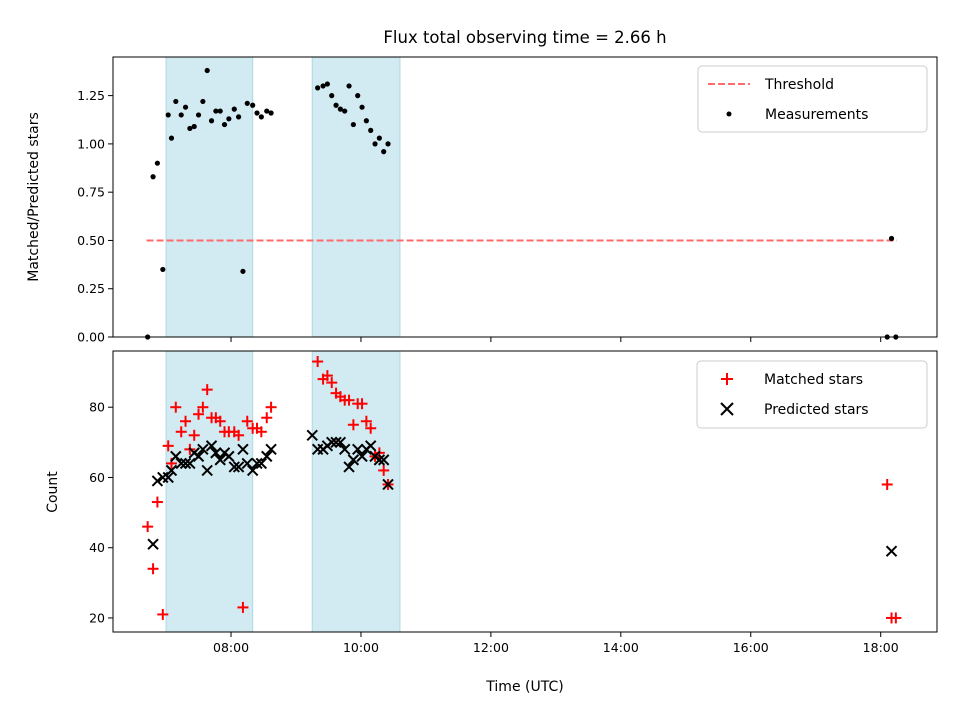 The height and width of the screenshot is (720, 960). What do you see at coordinates (727, 409) in the screenshot?
I see `legend-predicted-swatch` at bounding box center [727, 409].